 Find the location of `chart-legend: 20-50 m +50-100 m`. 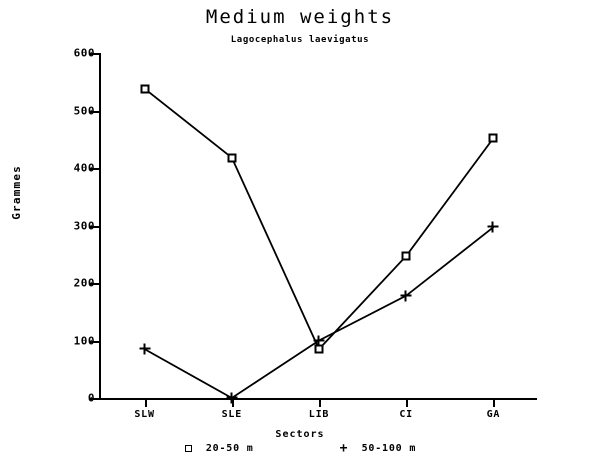

chart-legend: 20-50 m +50-100 m is located at coordinates (300, 448).